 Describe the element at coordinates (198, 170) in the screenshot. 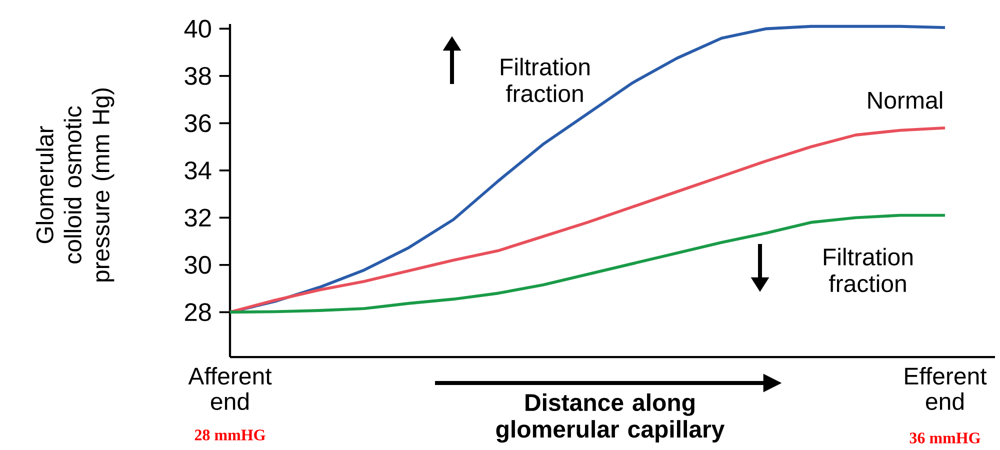

I see `y-tick-label: 34` at that location.